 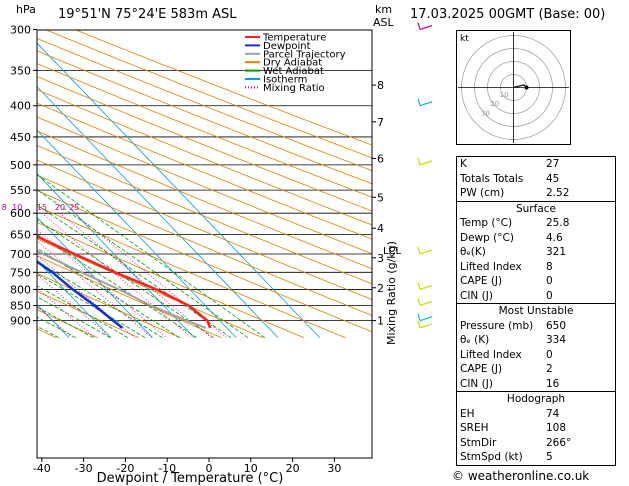 What do you see at coordinates (536, 384) in the screenshot?
I see `most-unstable-row: CIN (J) 16` at bounding box center [536, 384].